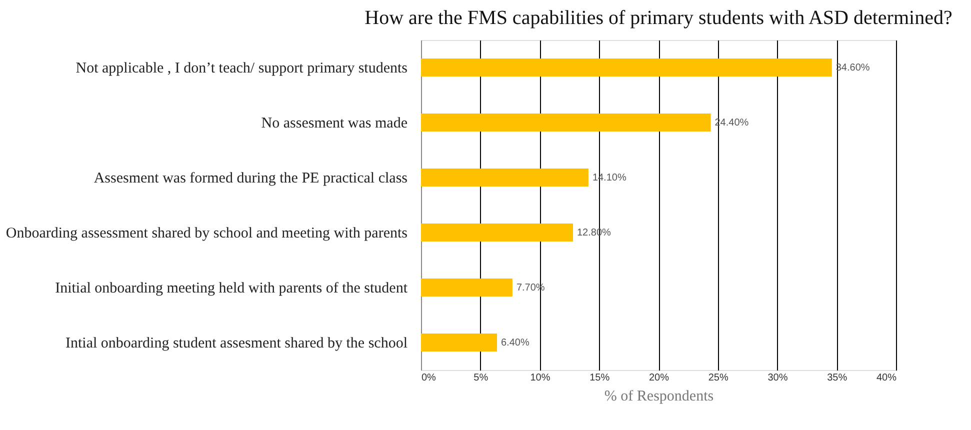 This screenshot has width=971, height=430. What do you see at coordinates (242, 68) in the screenshot?
I see `y-tick-label: Not applicable , I don’t teach/ support primary students` at bounding box center [242, 68].